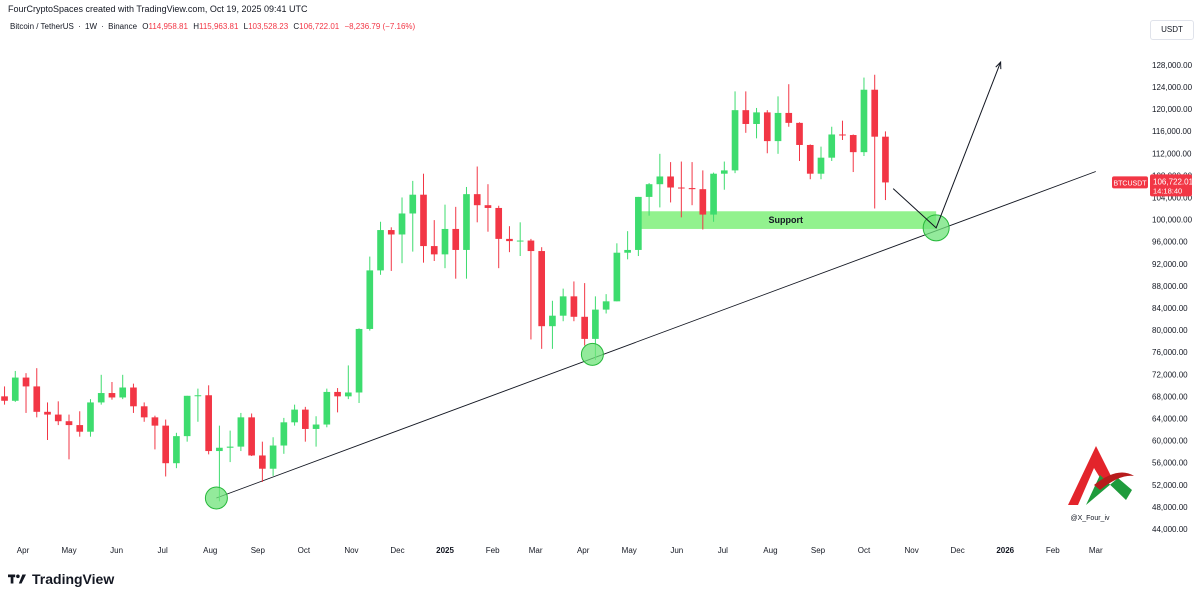 The image size is (1200, 600). Describe the element at coordinates (210, 550) in the screenshot. I see `x-tick-label: Aug` at that location.